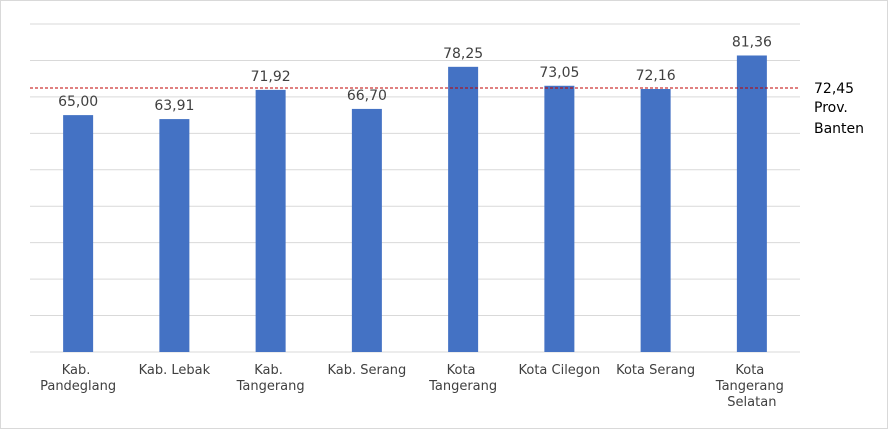 The image size is (888, 429). Describe the element at coordinates (78, 102) in the screenshot. I see `value-label: 65,00` at that location.